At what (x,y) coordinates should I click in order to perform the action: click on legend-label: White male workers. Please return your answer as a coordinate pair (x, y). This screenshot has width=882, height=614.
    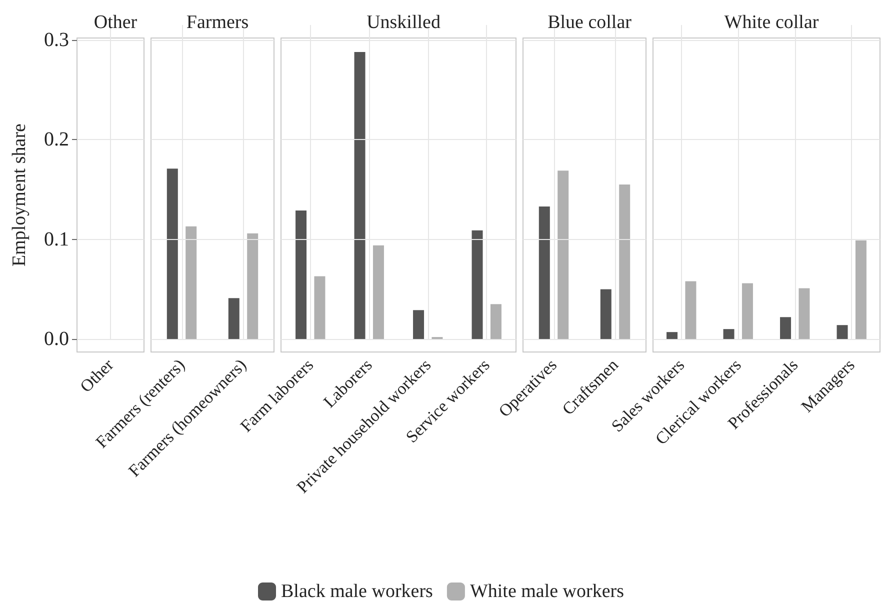
    Looking at the image, I should click on (547, 591).